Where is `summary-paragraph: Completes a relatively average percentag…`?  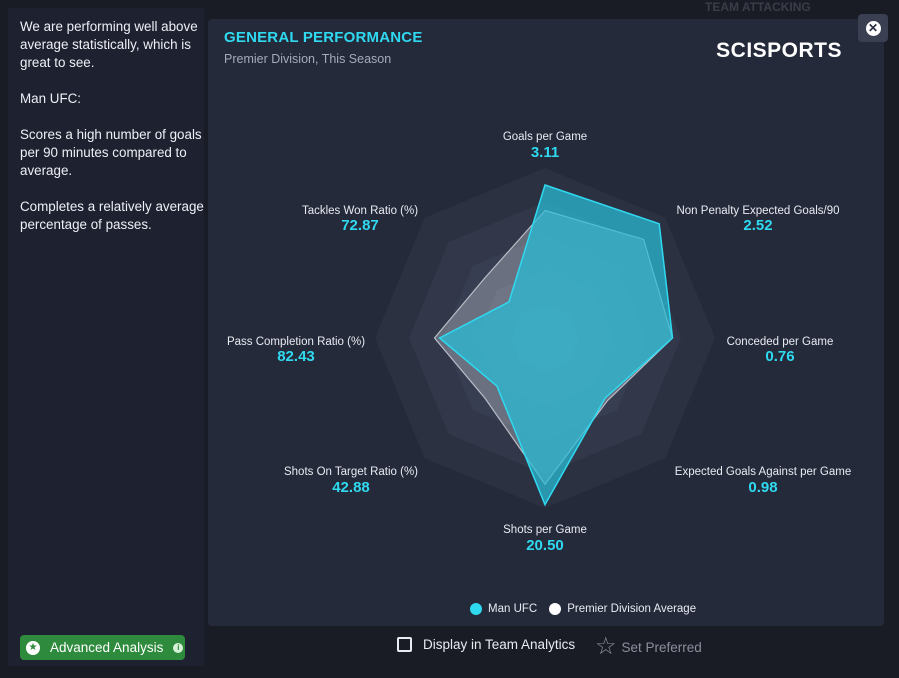
summary-paragraph: Completes a relatively average percentag… is located at coordinates (112, 215).